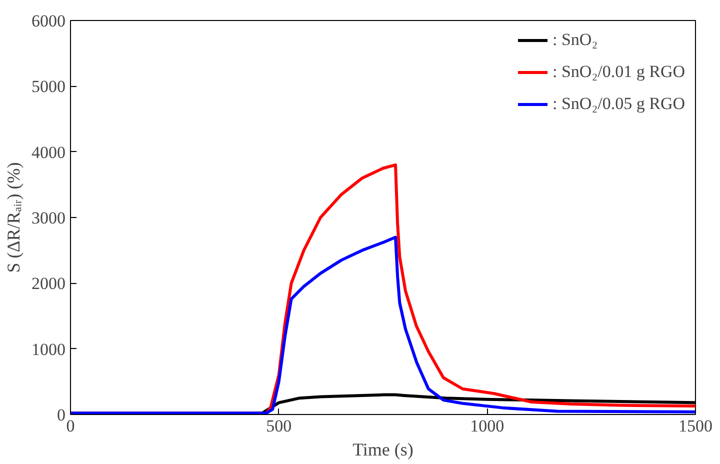 The width and height of the screenshot is (720, 464). I want to click on legend-label: : SnO₂/0.05 g RGO, so click(618, 104).